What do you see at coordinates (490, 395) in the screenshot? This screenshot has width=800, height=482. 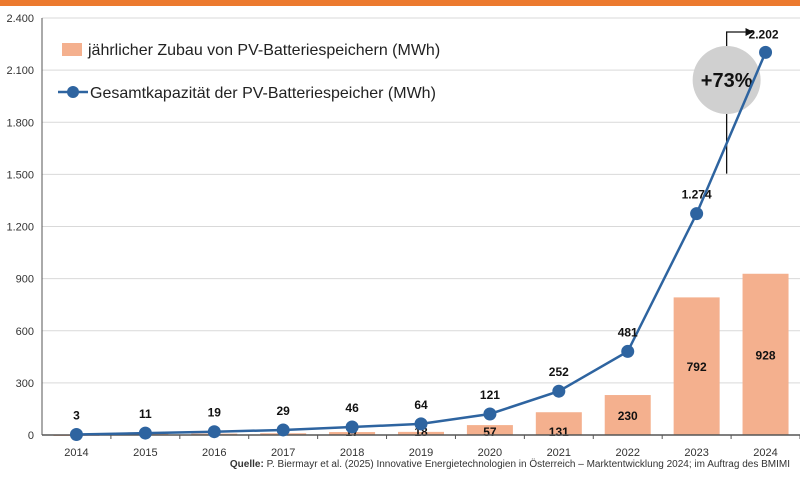 I see `point-label: 121` at bounding box center [490, 395].